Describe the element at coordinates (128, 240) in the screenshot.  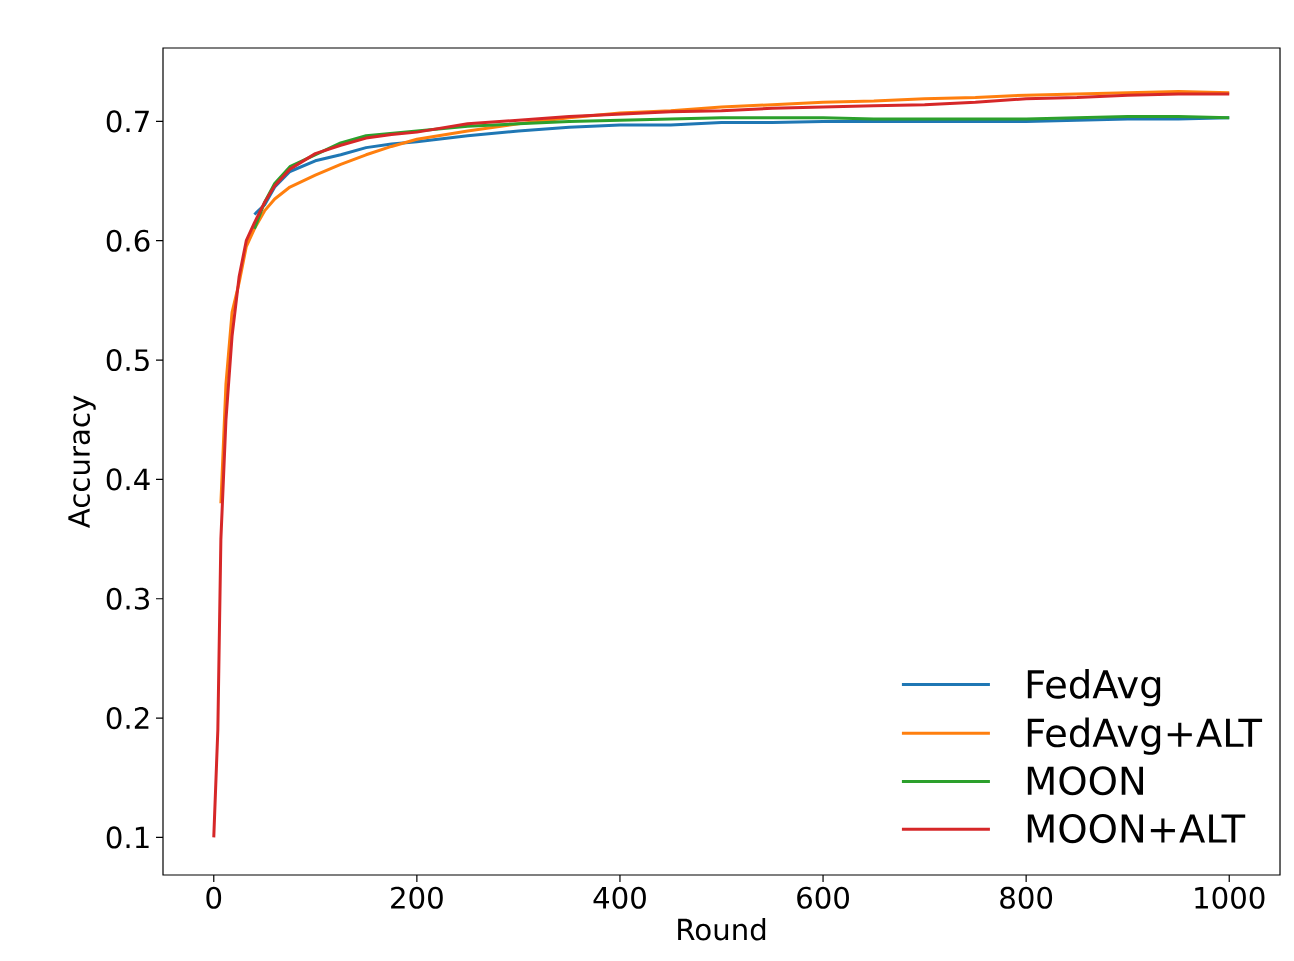
I see `y-tick-label: 0.6` at that location.